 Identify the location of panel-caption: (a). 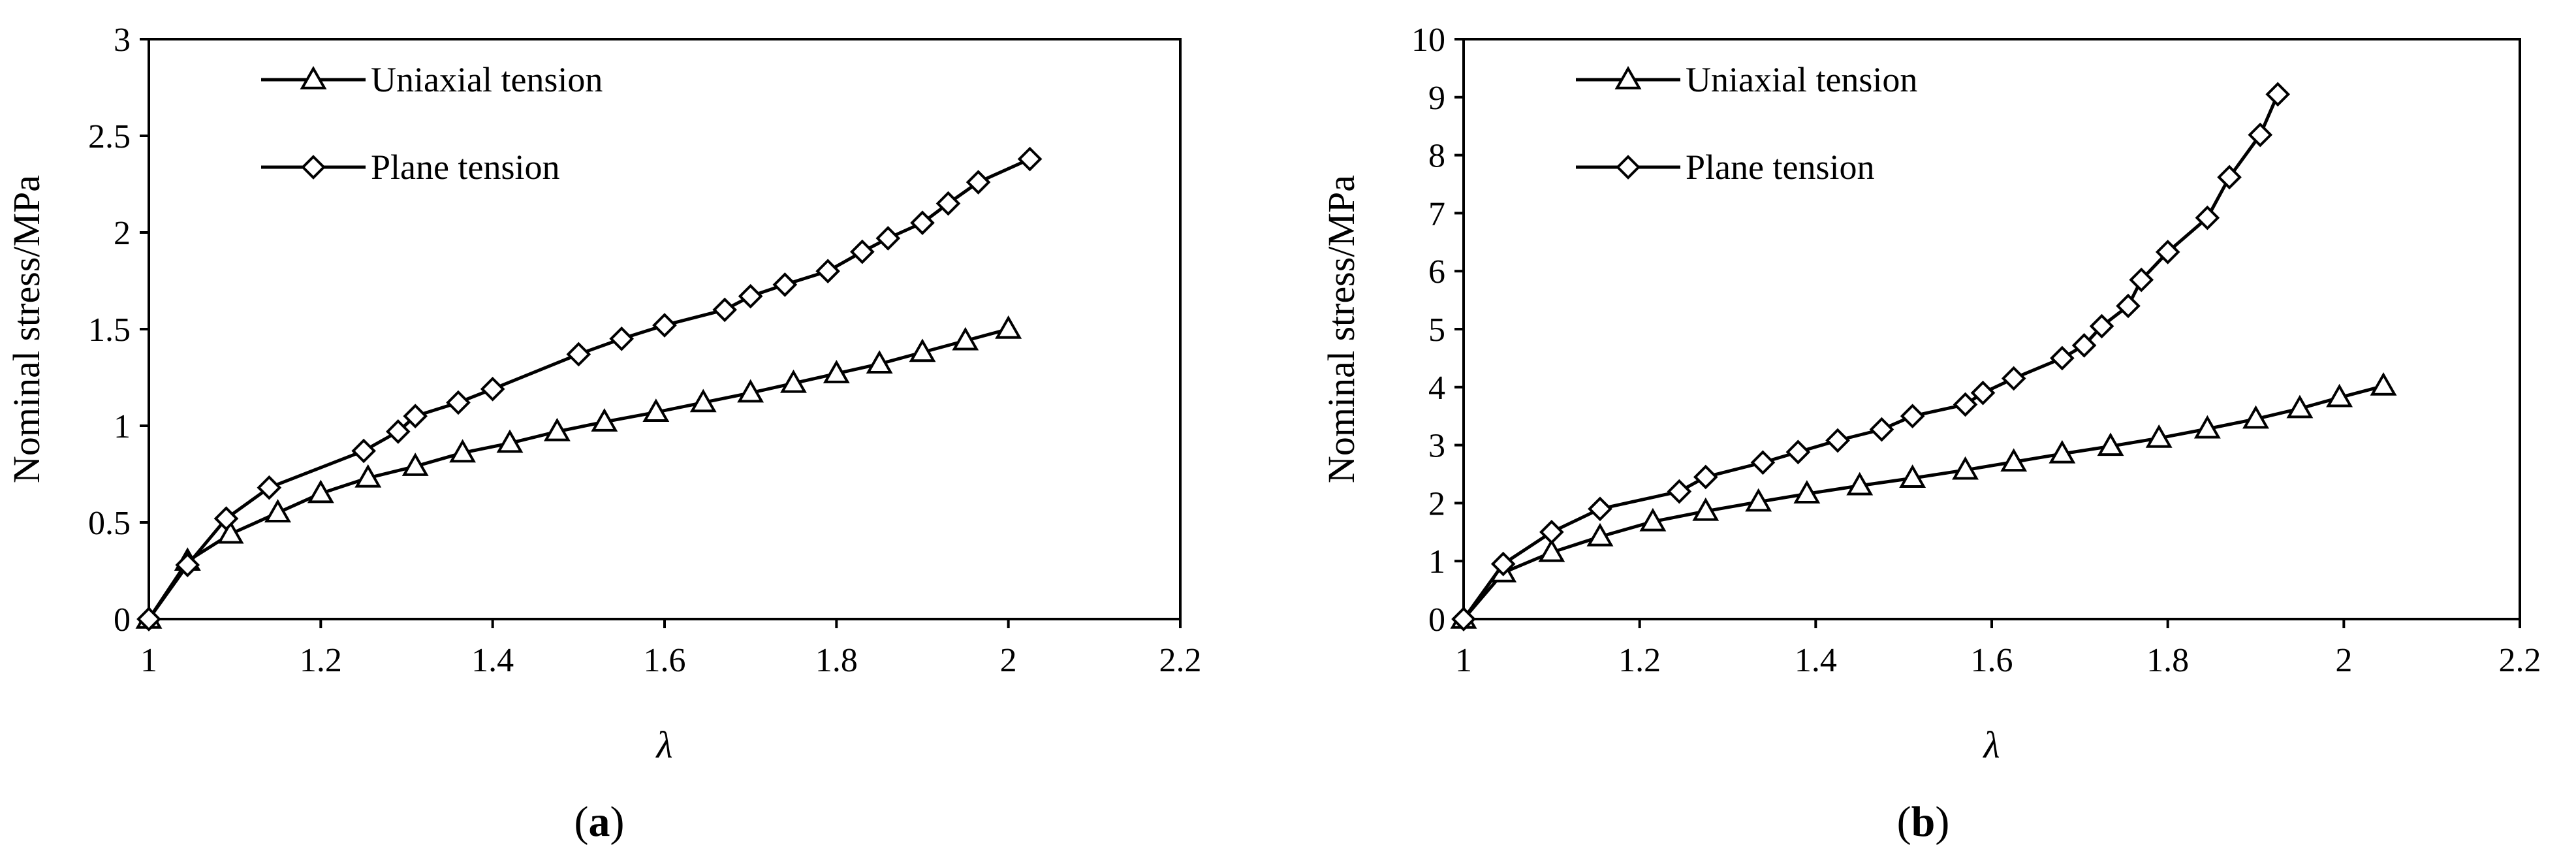
(599, 822).